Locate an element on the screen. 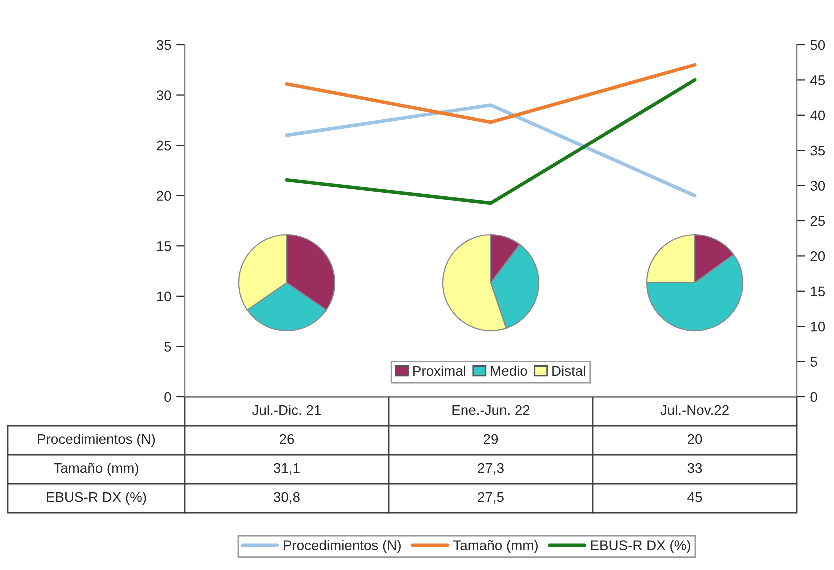 This screenshot has height=570, width=834. y2-tick-label: 40 is located at coordinates (818, 115).